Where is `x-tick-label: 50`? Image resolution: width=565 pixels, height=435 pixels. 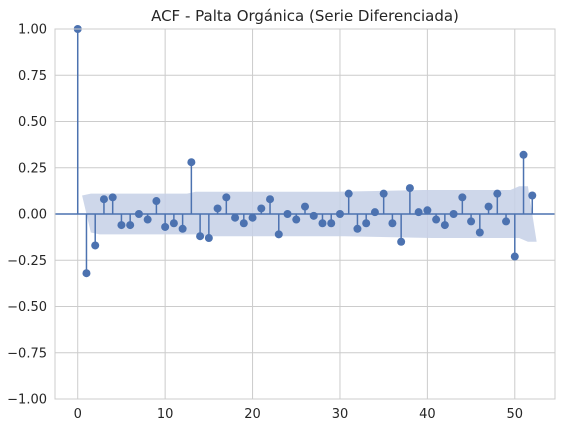
x-tick-label: 50 is located at coordinates (515, 414).